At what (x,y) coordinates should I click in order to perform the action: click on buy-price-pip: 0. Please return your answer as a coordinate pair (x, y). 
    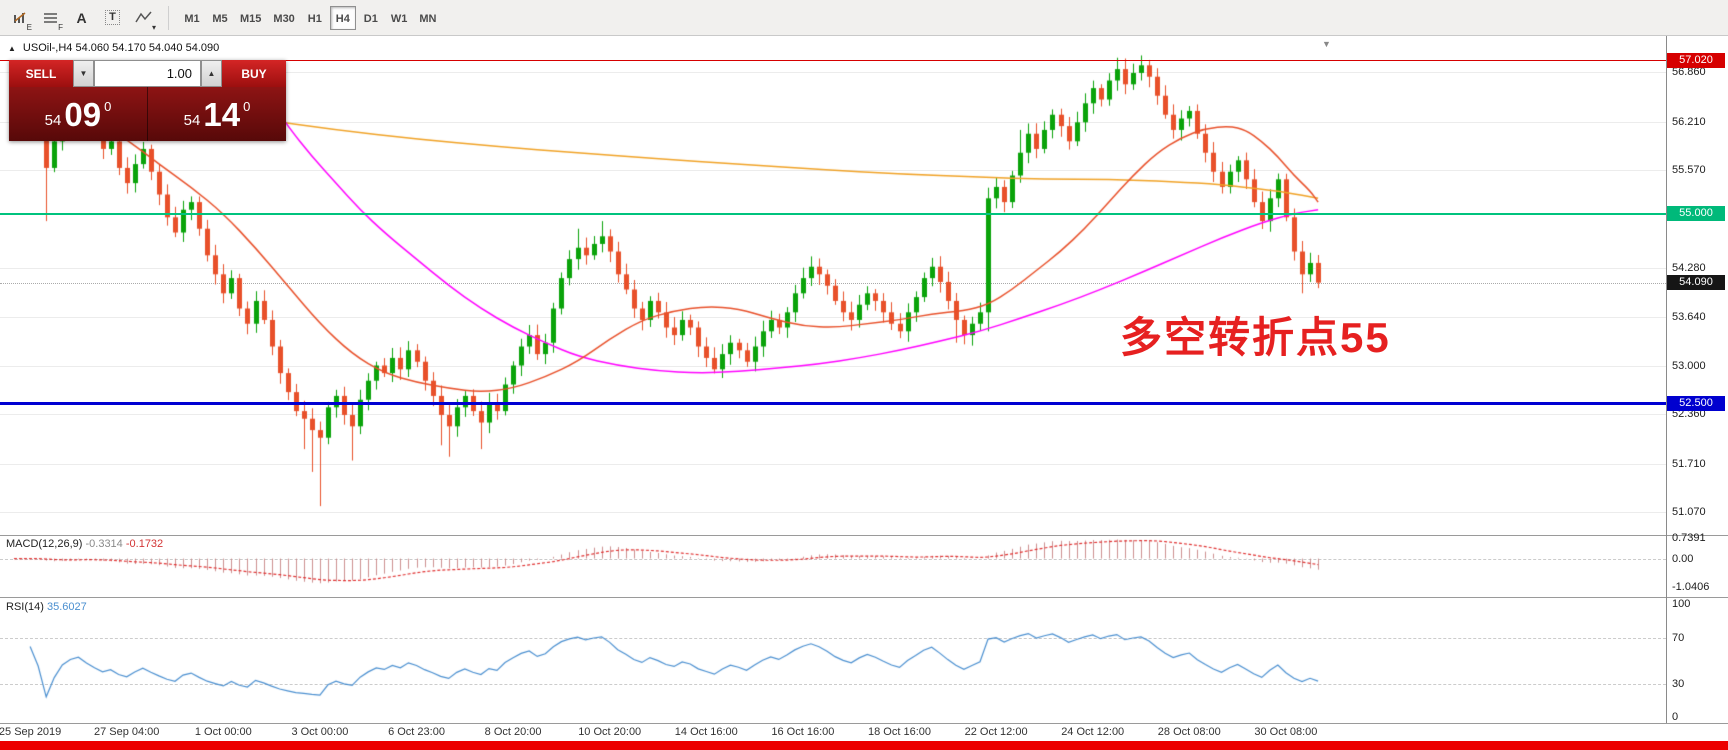
    Looking at the image, I should click on (247, 106).